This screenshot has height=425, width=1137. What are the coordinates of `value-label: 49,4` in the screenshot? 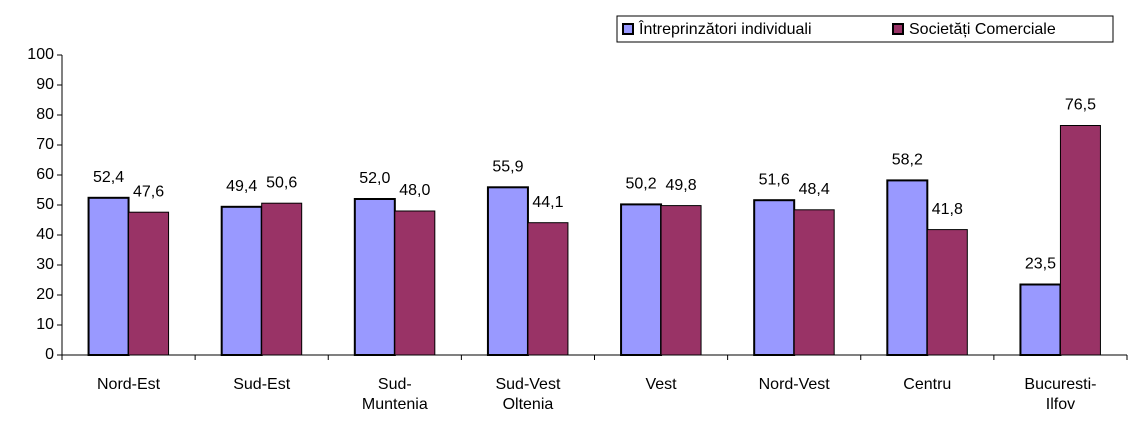 It's located at (241, 186).